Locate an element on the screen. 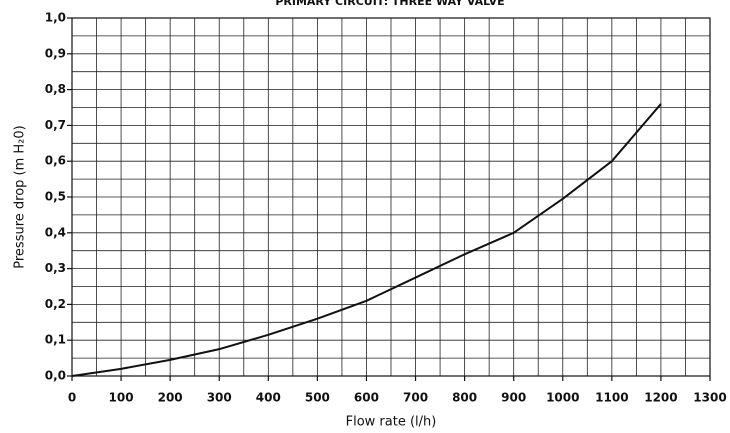 This screenshot has width=730, height=433. x-tick-label: 1300 is located at coordinates (709, 398).